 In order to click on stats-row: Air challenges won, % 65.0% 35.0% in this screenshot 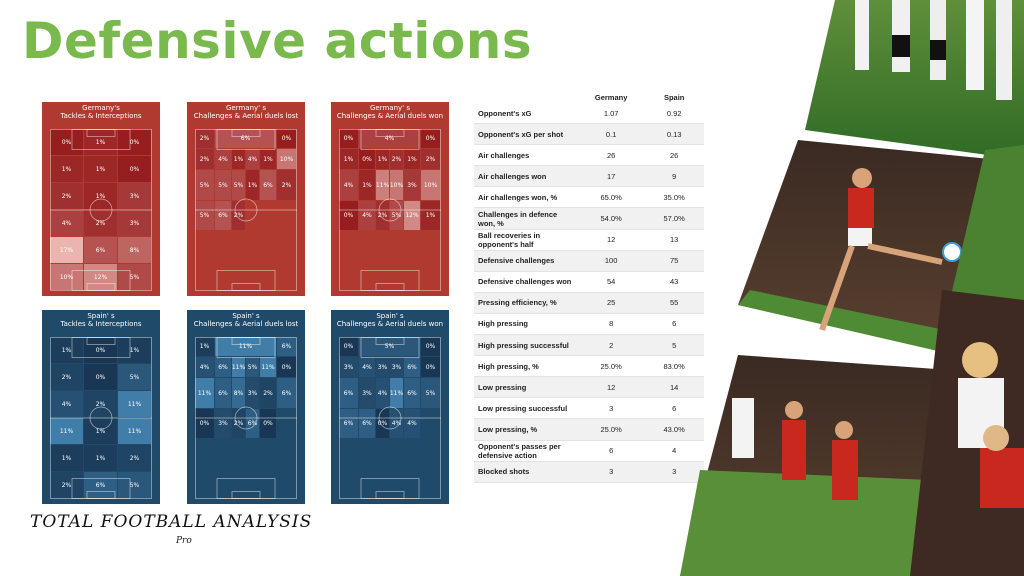, I will do `click(589, 197)`.